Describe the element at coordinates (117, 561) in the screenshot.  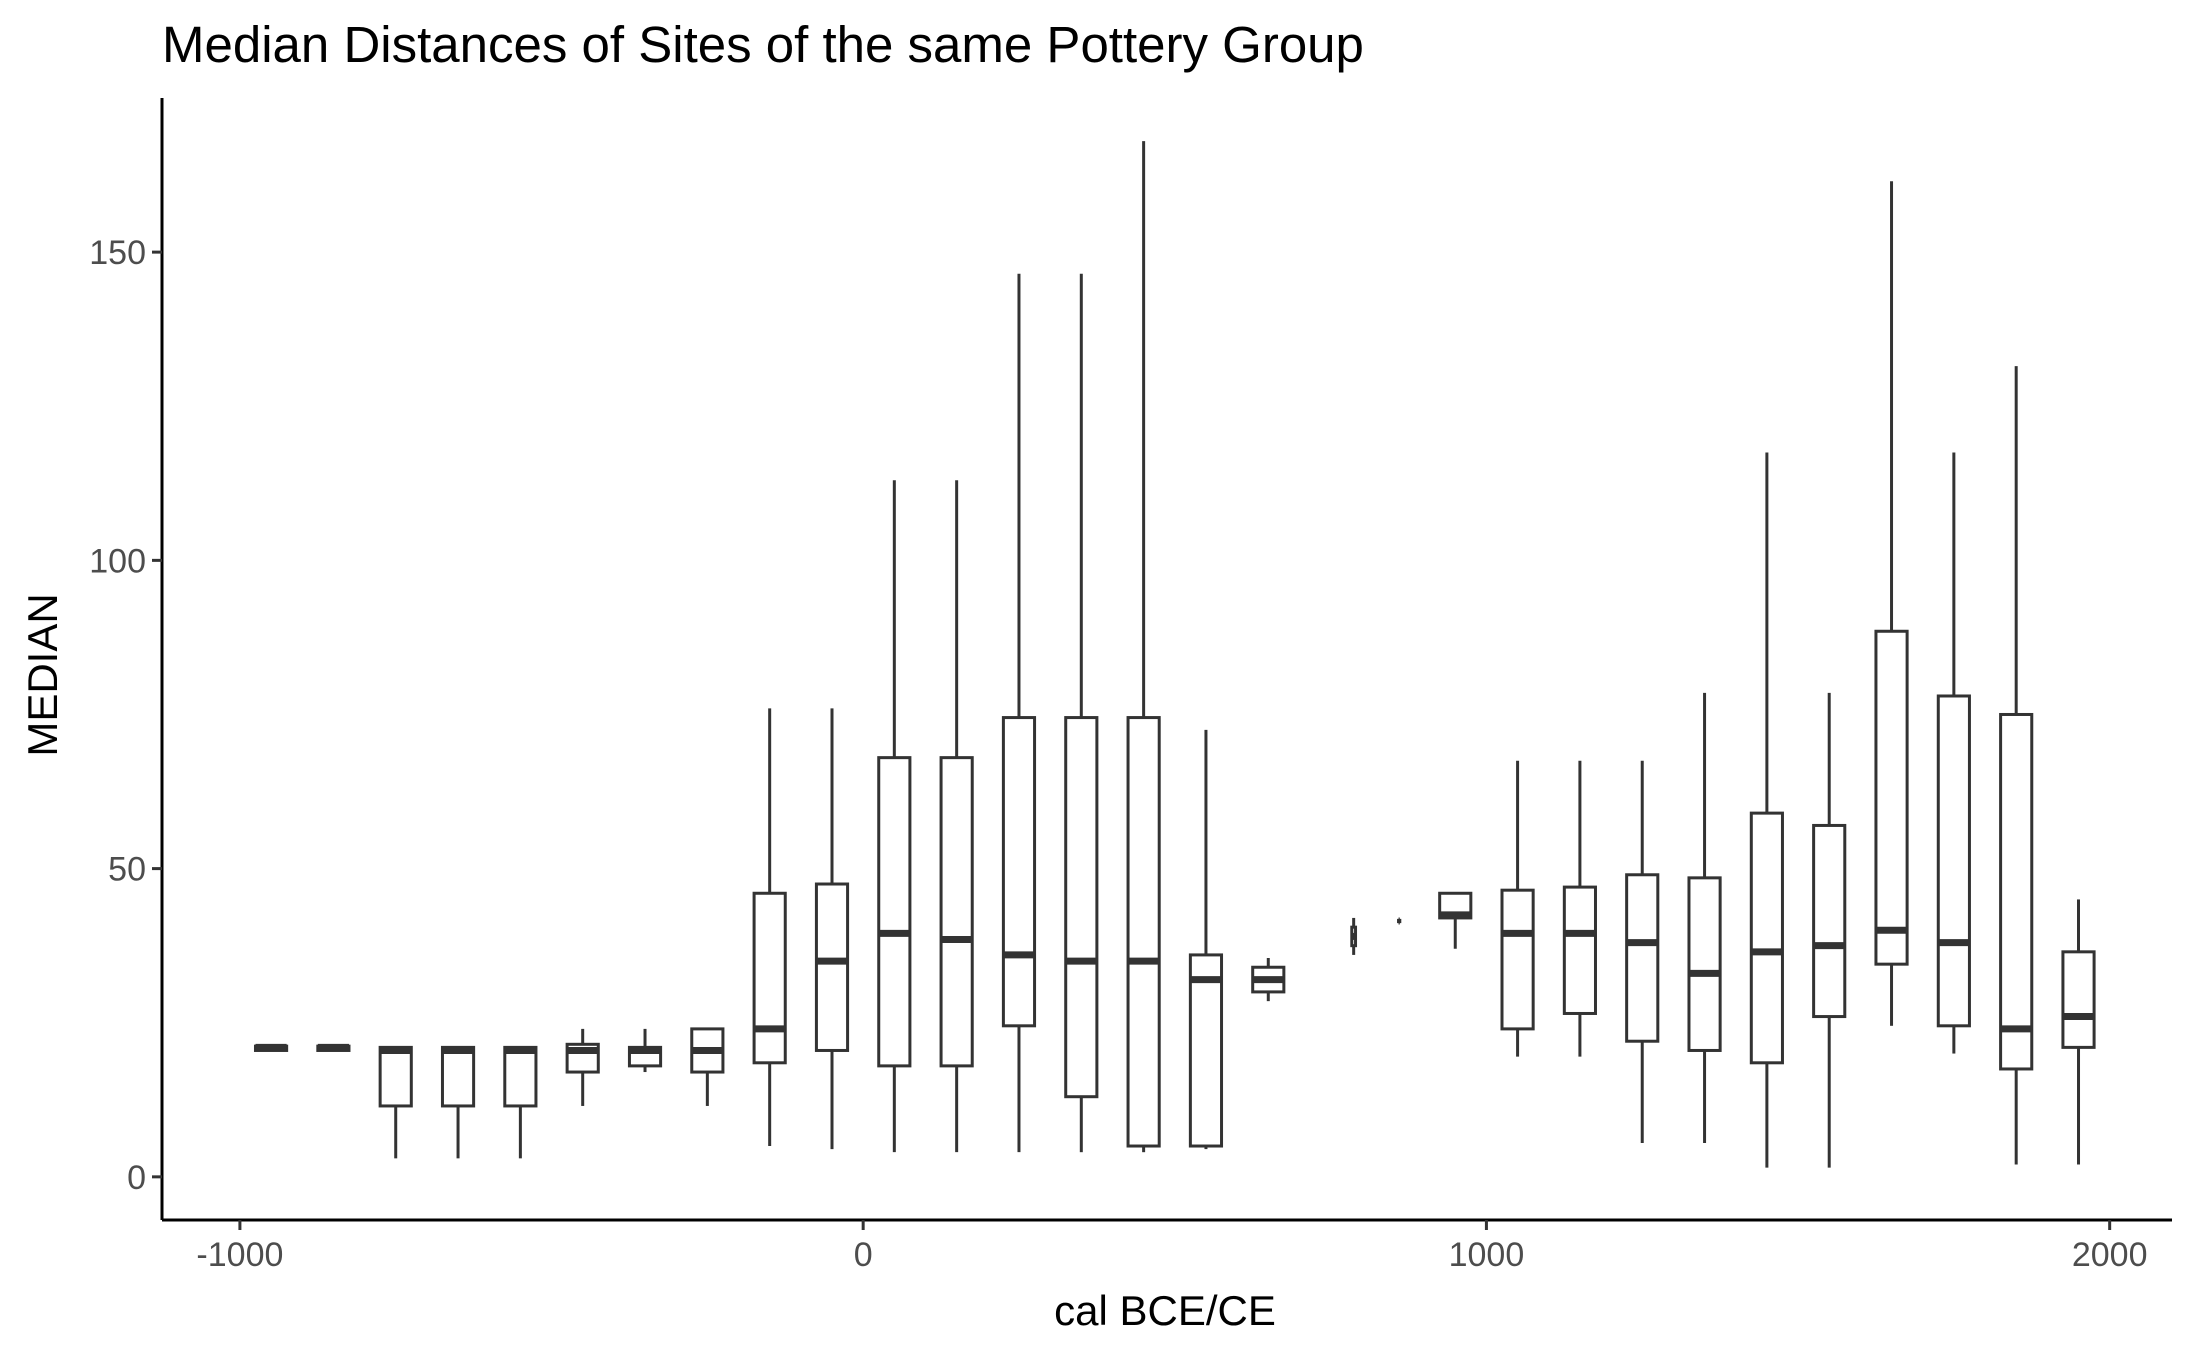
I see `y-tick-label: 100` at that location.